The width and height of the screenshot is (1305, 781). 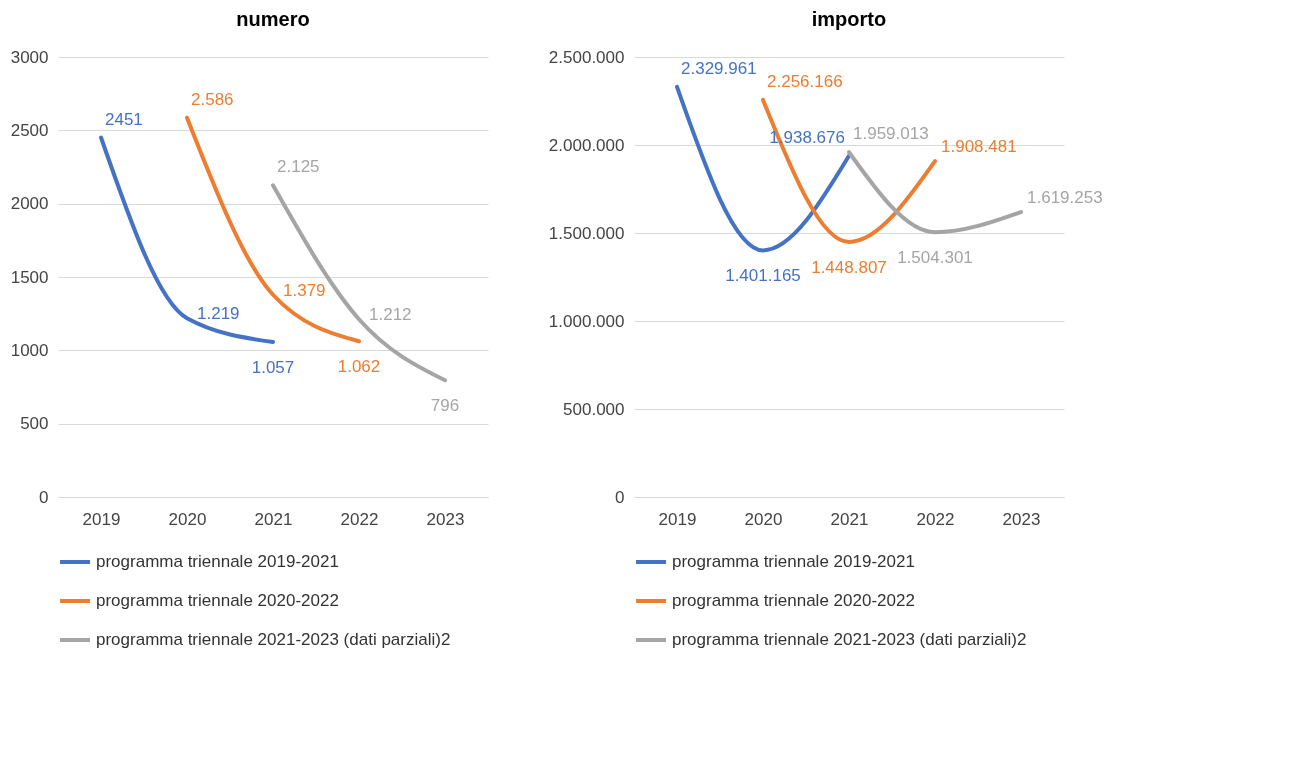 What do you see at coordinates (594, 409) in the screenshot?
I see `y-tick-label: 500.000` at bounding box center [594, 409].